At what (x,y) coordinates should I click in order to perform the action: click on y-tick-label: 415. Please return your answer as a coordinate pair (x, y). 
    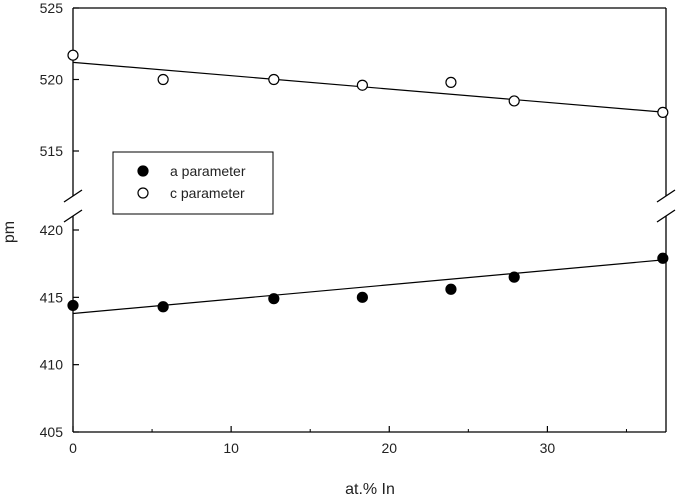
    Looking at the image, I should click on (52, 297).